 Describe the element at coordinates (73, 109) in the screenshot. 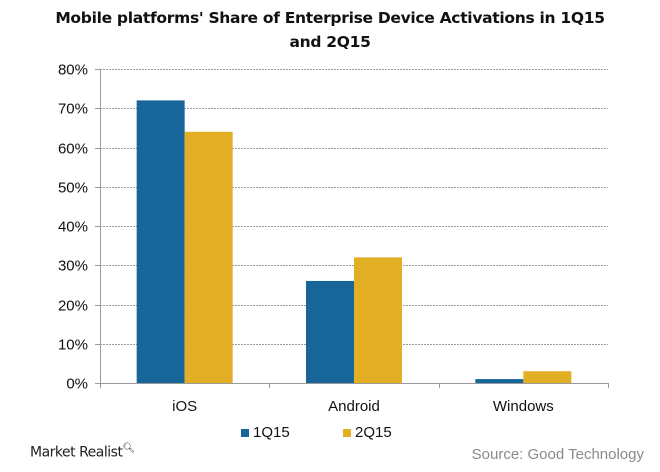

I see `y-tick-label: 70%` at that location.